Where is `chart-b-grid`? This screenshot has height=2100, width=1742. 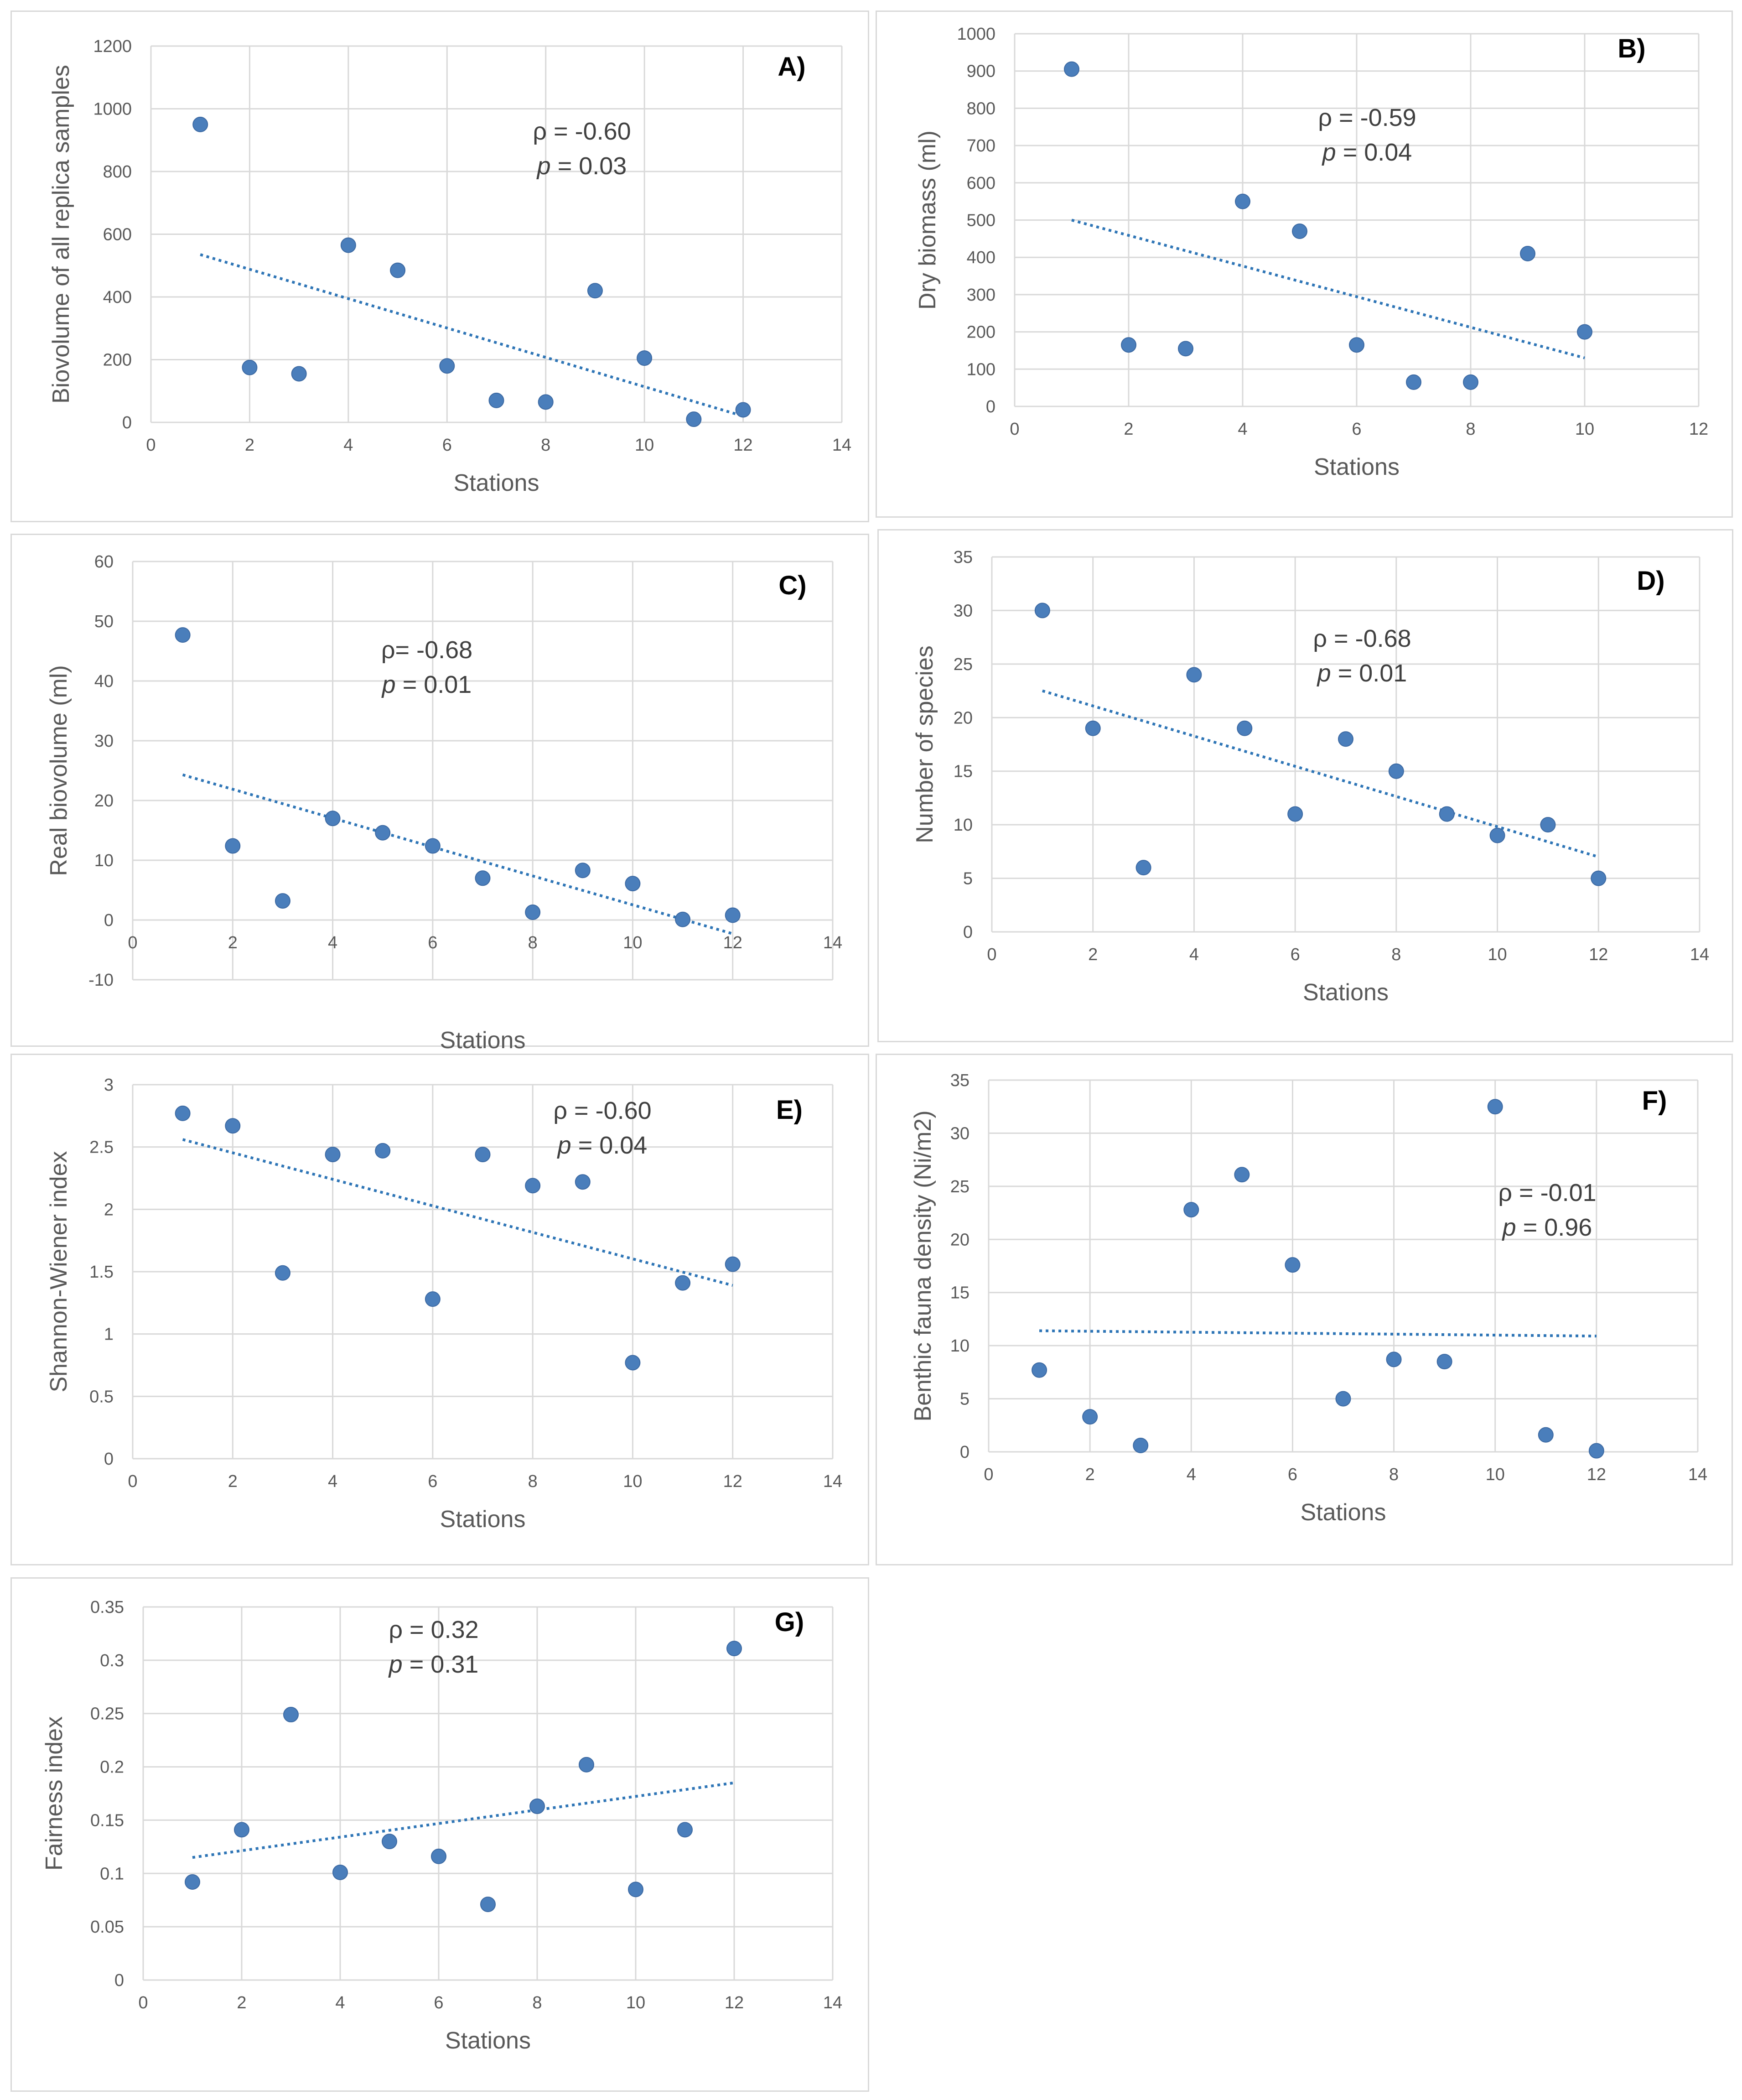 chart-b-grid is located at coordinates (1357, 220).